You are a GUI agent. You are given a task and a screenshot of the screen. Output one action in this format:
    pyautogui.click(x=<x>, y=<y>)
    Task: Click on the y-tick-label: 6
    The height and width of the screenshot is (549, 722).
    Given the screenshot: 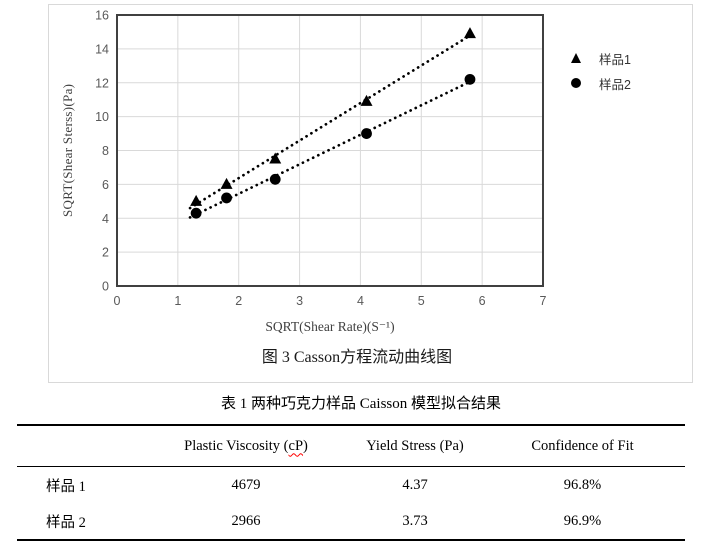 What is the action you would take?
    pyautogui.click(x=105, y=185)
    